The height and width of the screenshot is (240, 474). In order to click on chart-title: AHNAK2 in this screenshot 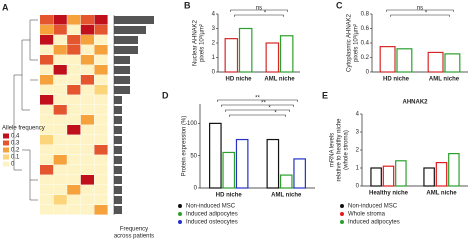, I will do `click(415, 103)`.